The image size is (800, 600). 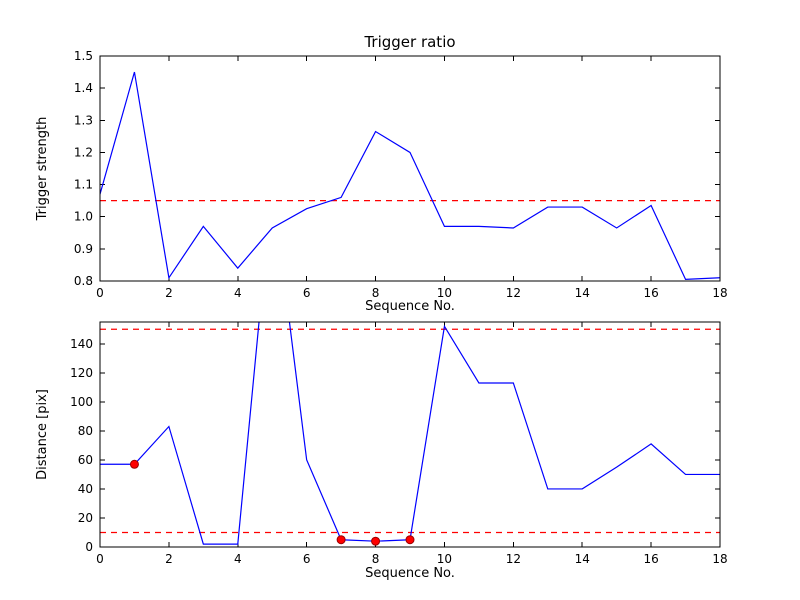 What do you see at coordinates (410, 306) in the screenshot?
I see `top-x-axis-label: Sequence No.` at bounding box center [410, 306].